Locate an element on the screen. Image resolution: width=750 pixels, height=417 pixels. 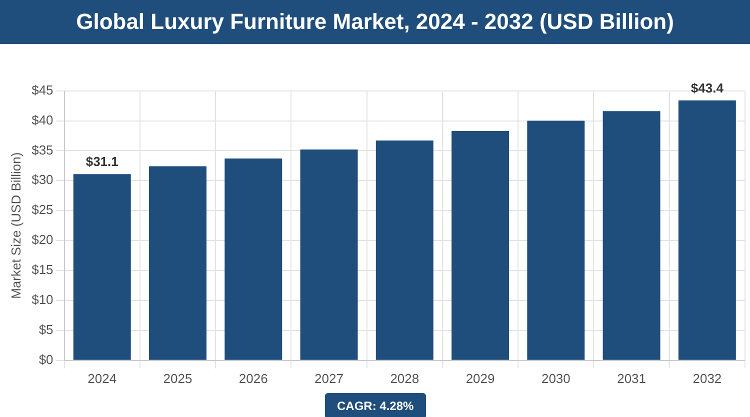
y-tick-label: $20 is located at coordinates (43, 240).